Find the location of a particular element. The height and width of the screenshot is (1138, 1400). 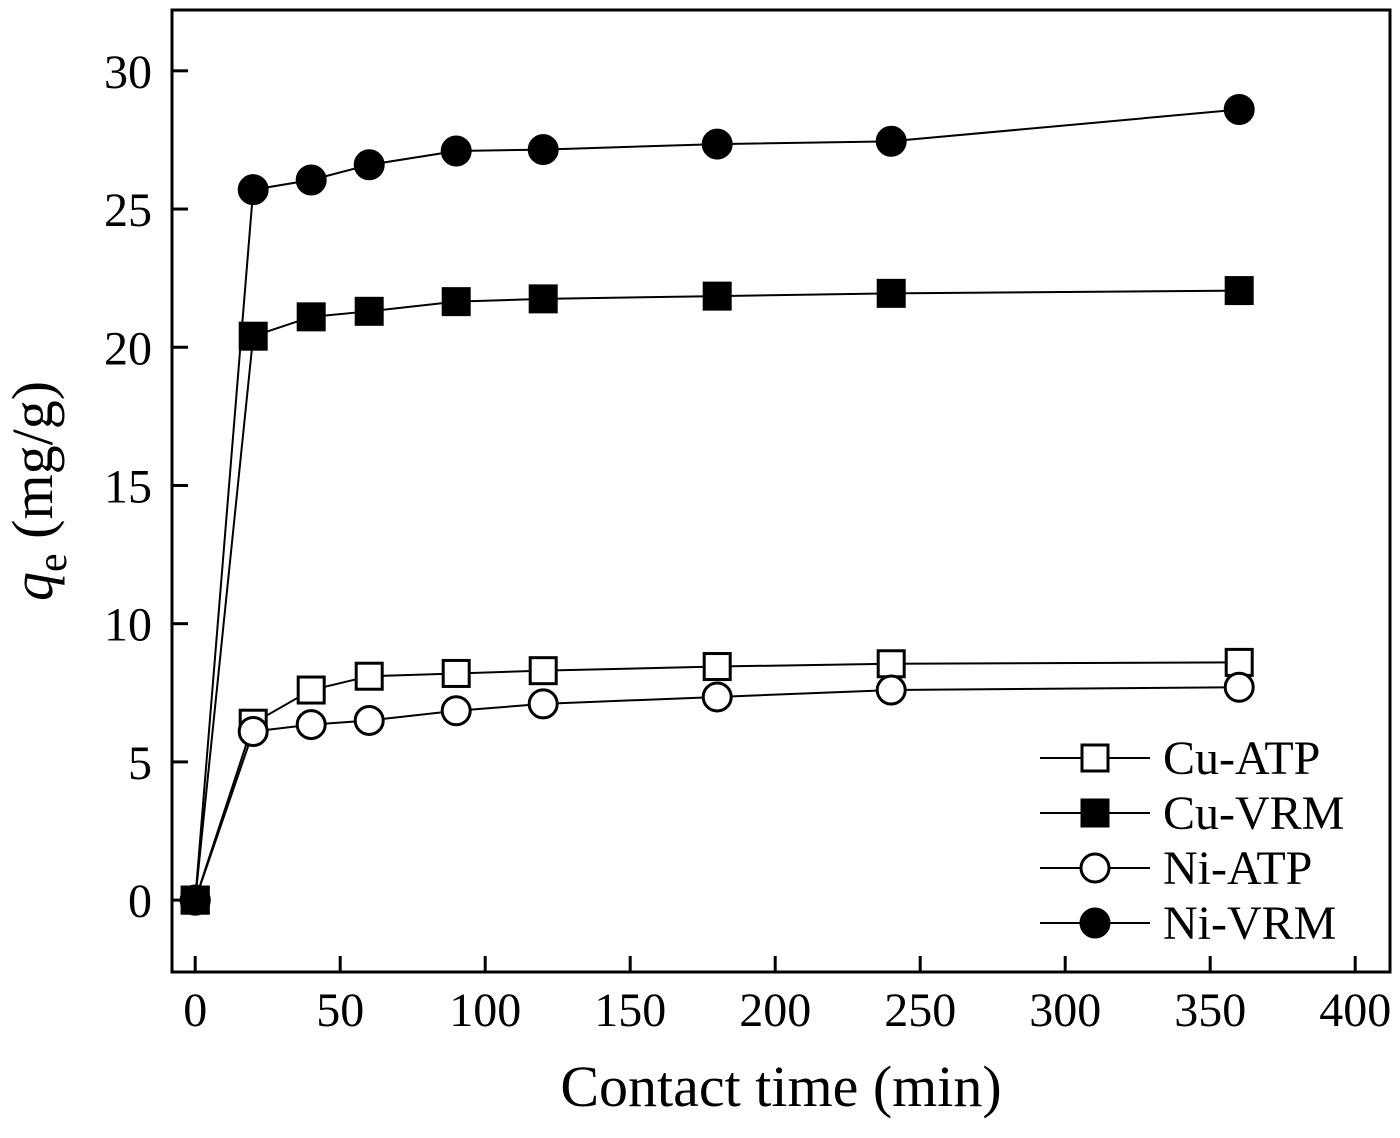

legend-item: Ni-ATP is located at coordinates (1176, 868).